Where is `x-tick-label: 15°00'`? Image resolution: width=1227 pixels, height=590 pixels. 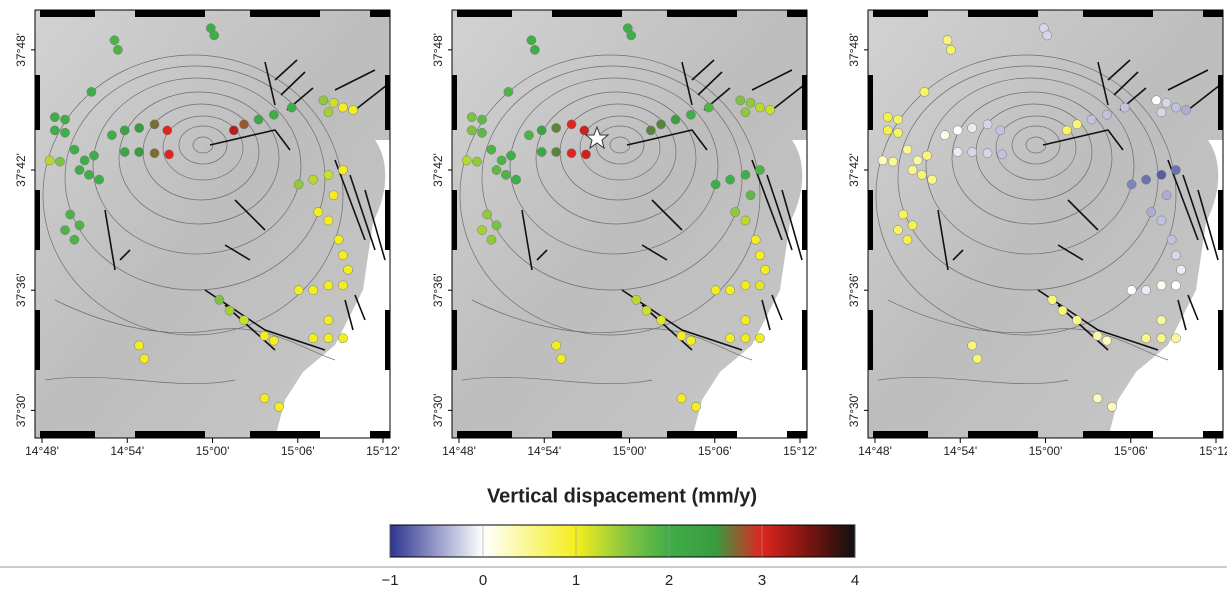 x-tick-label: 15°00' is located at coordinates (630, 451).